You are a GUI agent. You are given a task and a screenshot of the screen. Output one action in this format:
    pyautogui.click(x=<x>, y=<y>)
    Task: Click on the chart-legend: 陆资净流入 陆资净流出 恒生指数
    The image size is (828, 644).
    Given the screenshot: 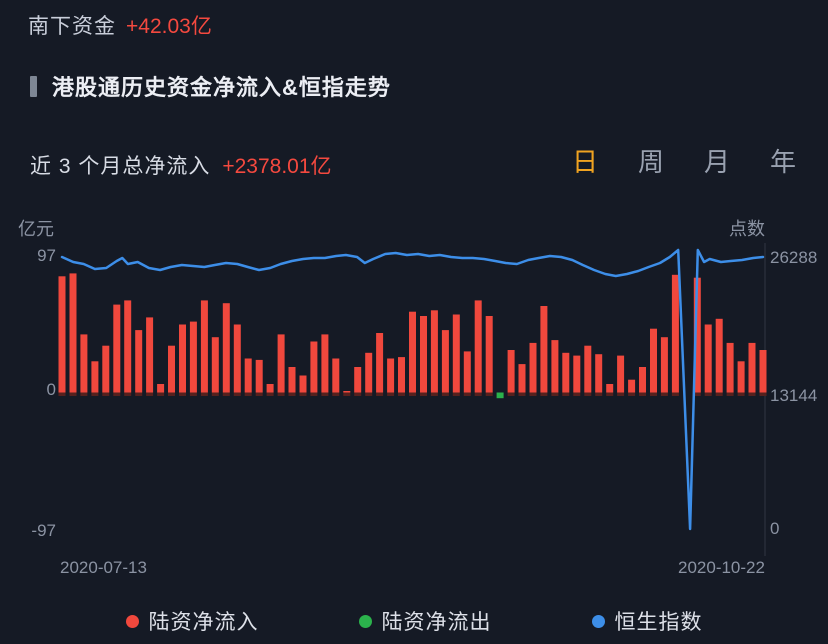 What is the action you would take?
    pyautogui.click(x=414, y=621)
    